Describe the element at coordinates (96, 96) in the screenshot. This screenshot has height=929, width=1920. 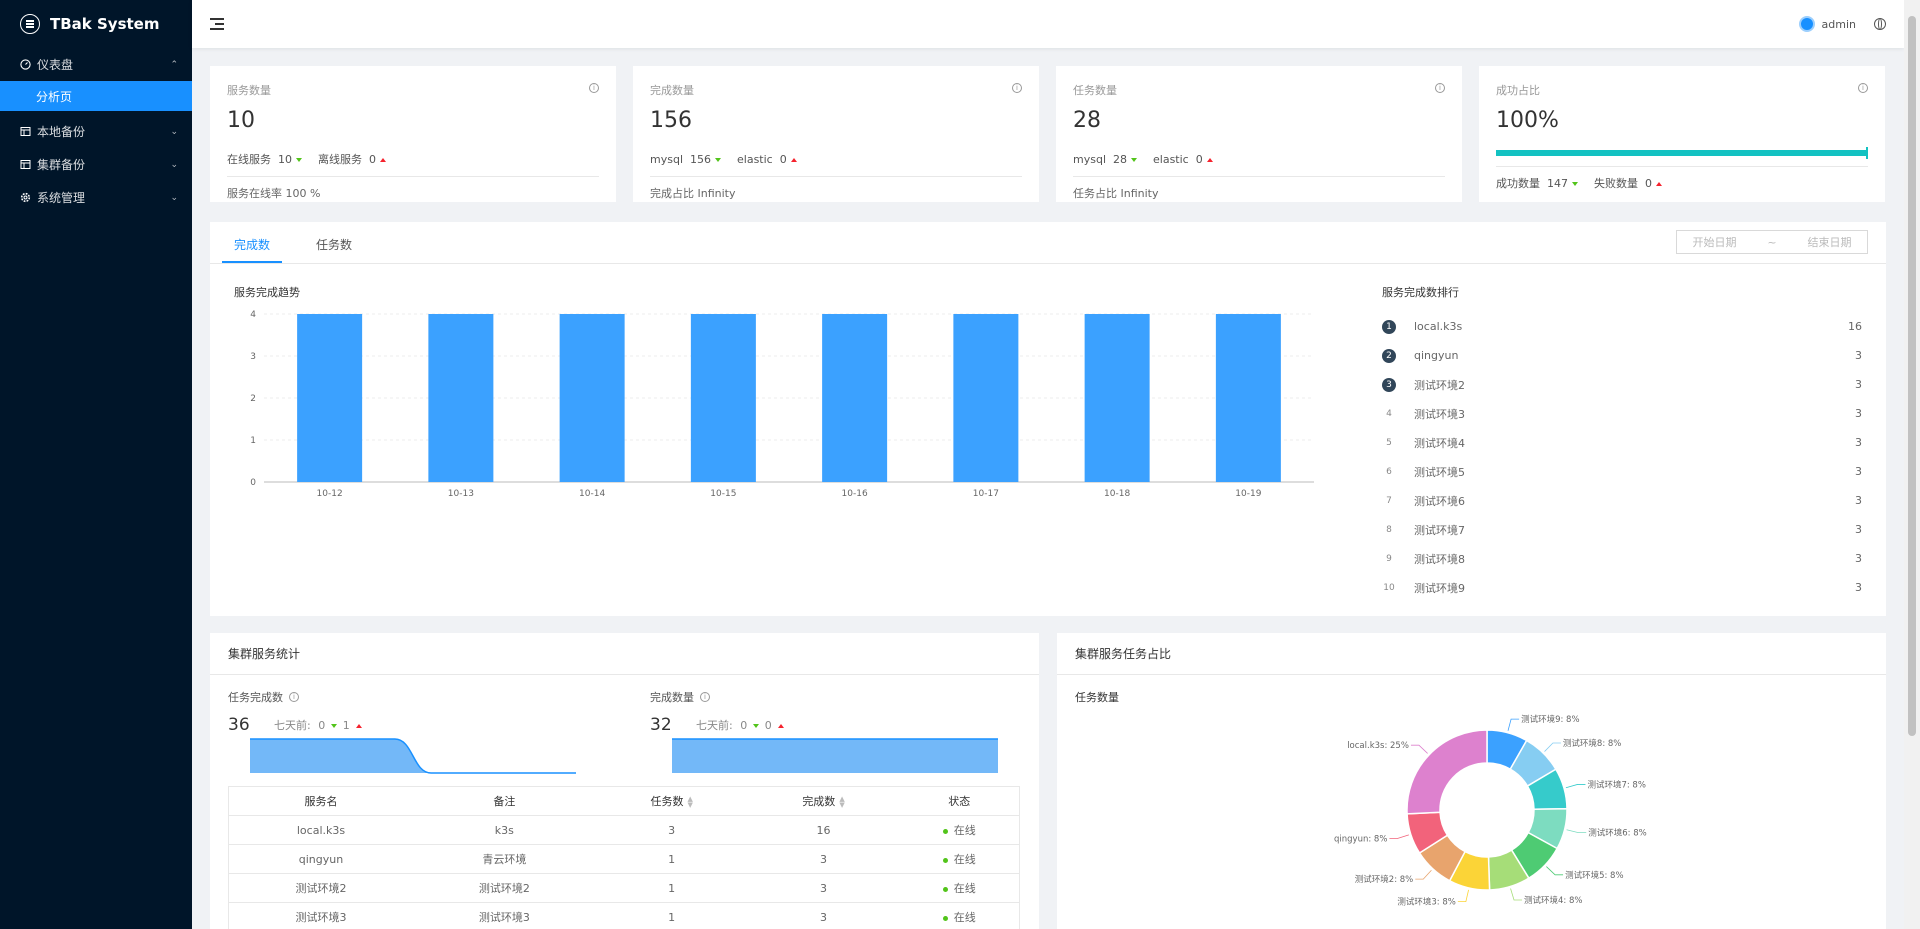
I see `sidebar-subitem-analysis: 分析页` at that location.